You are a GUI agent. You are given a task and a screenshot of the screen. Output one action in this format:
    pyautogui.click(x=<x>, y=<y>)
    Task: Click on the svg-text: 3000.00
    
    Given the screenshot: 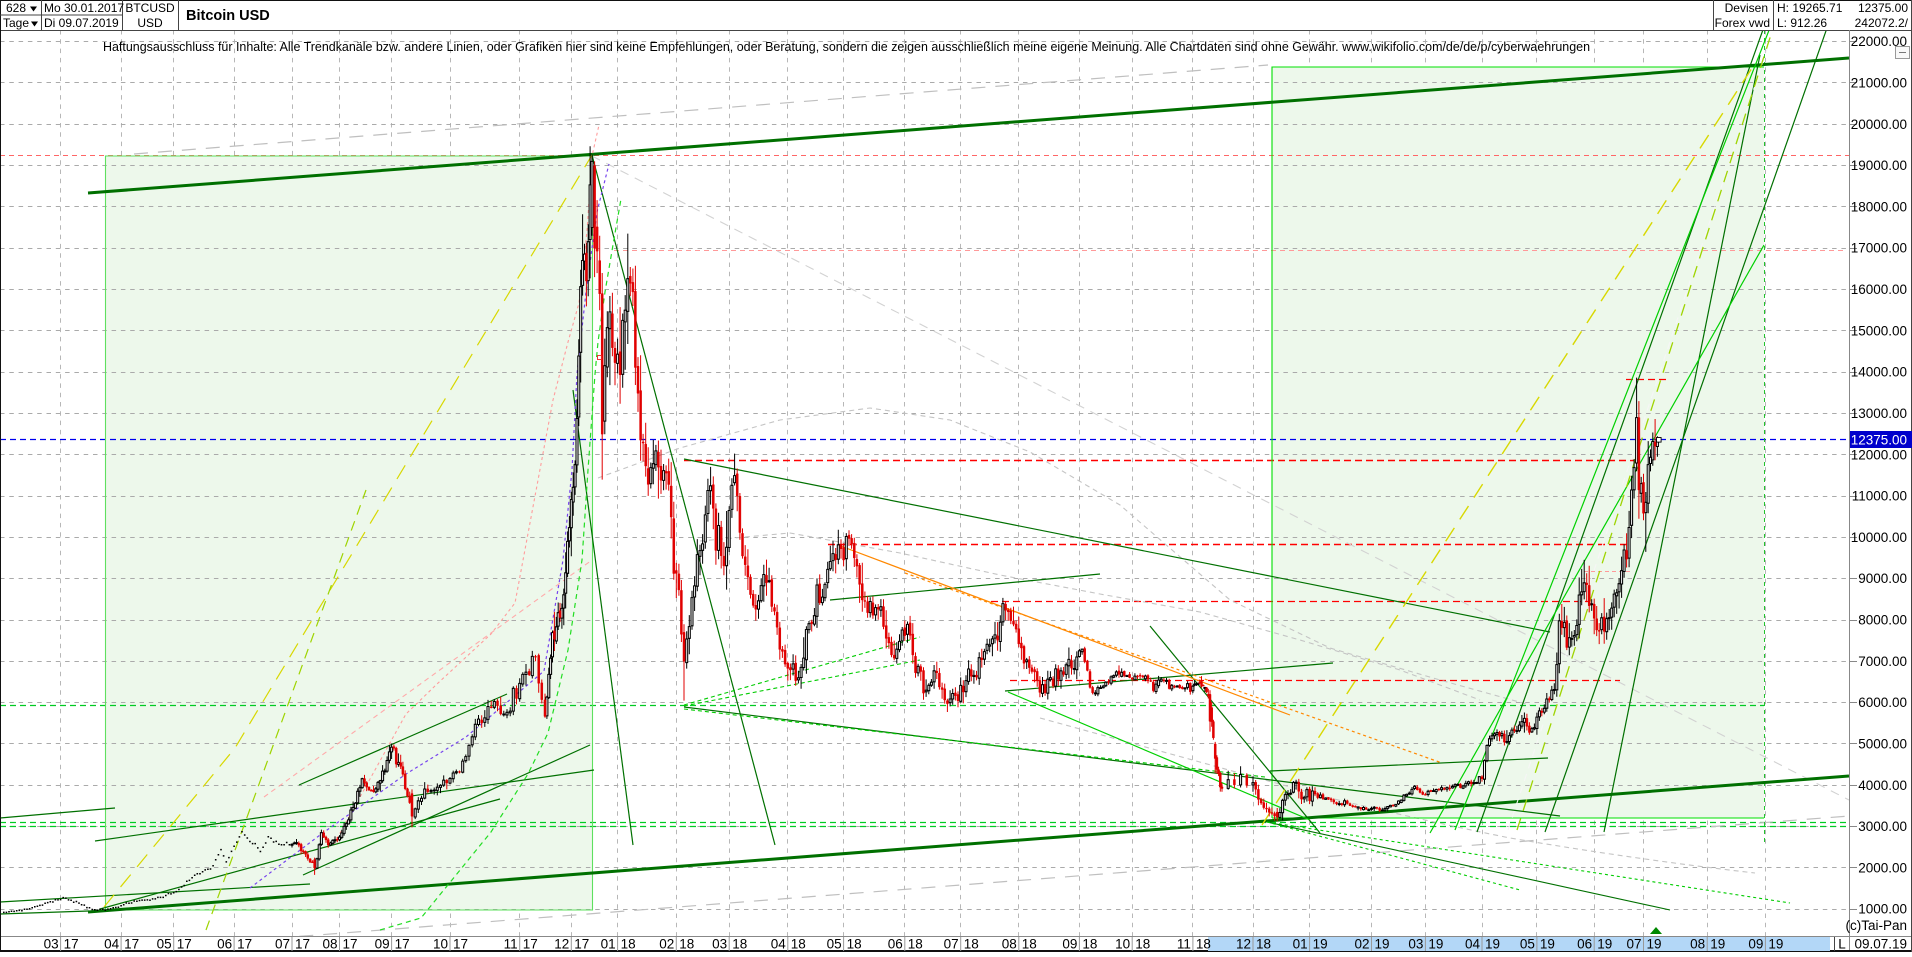 What is the action you would take?
    pyautogui.click(x=1882, y=826)
    